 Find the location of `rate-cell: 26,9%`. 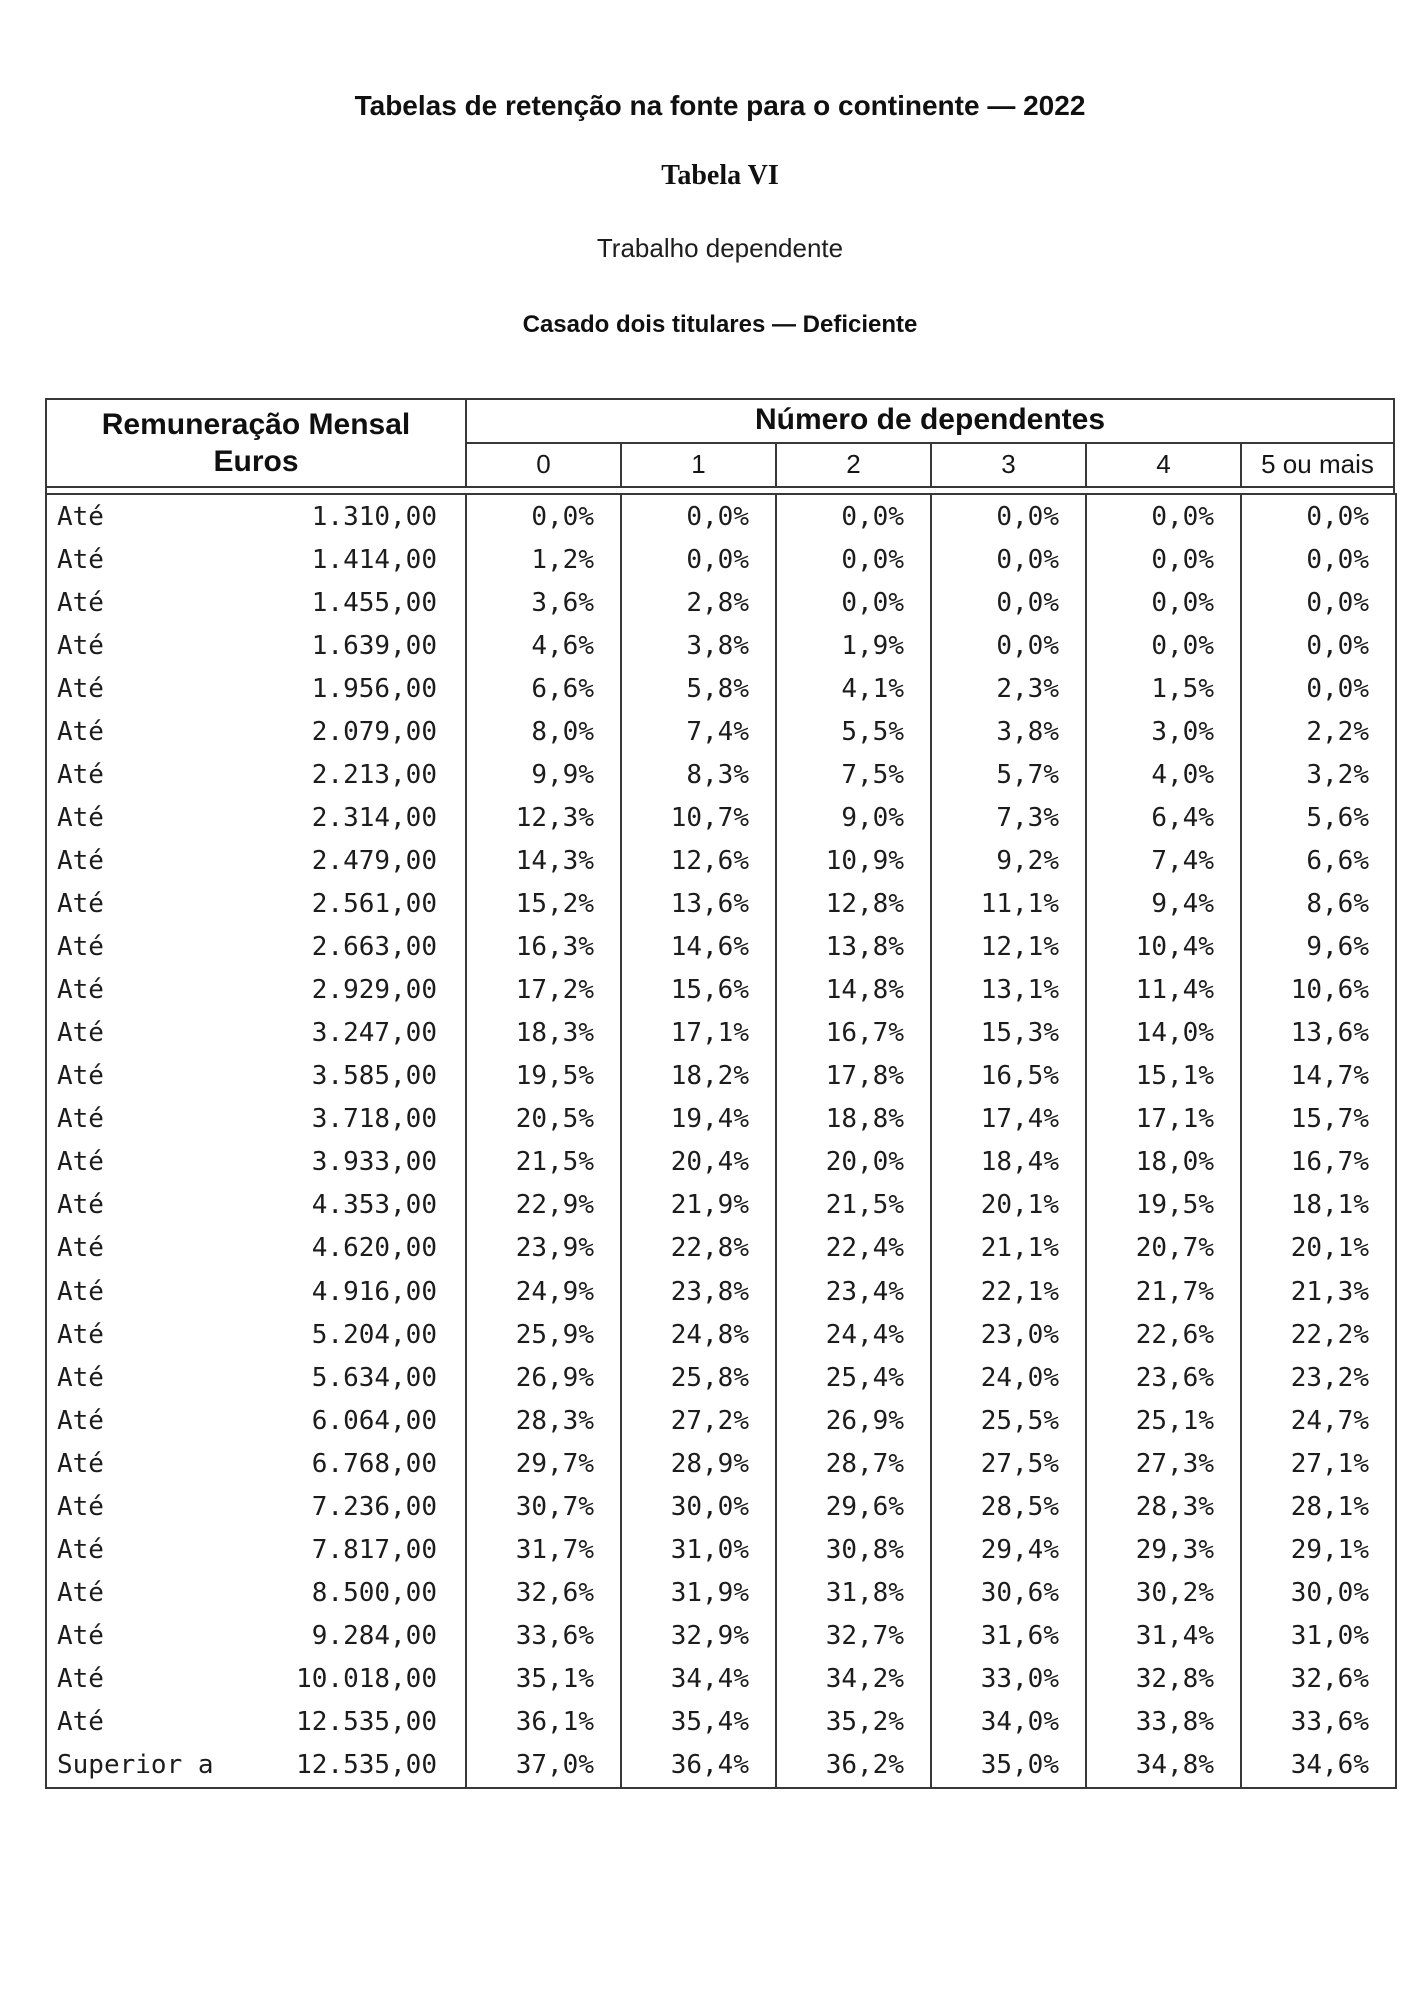

rate-cell: 26,9% is located at coordinates (854, 1421).